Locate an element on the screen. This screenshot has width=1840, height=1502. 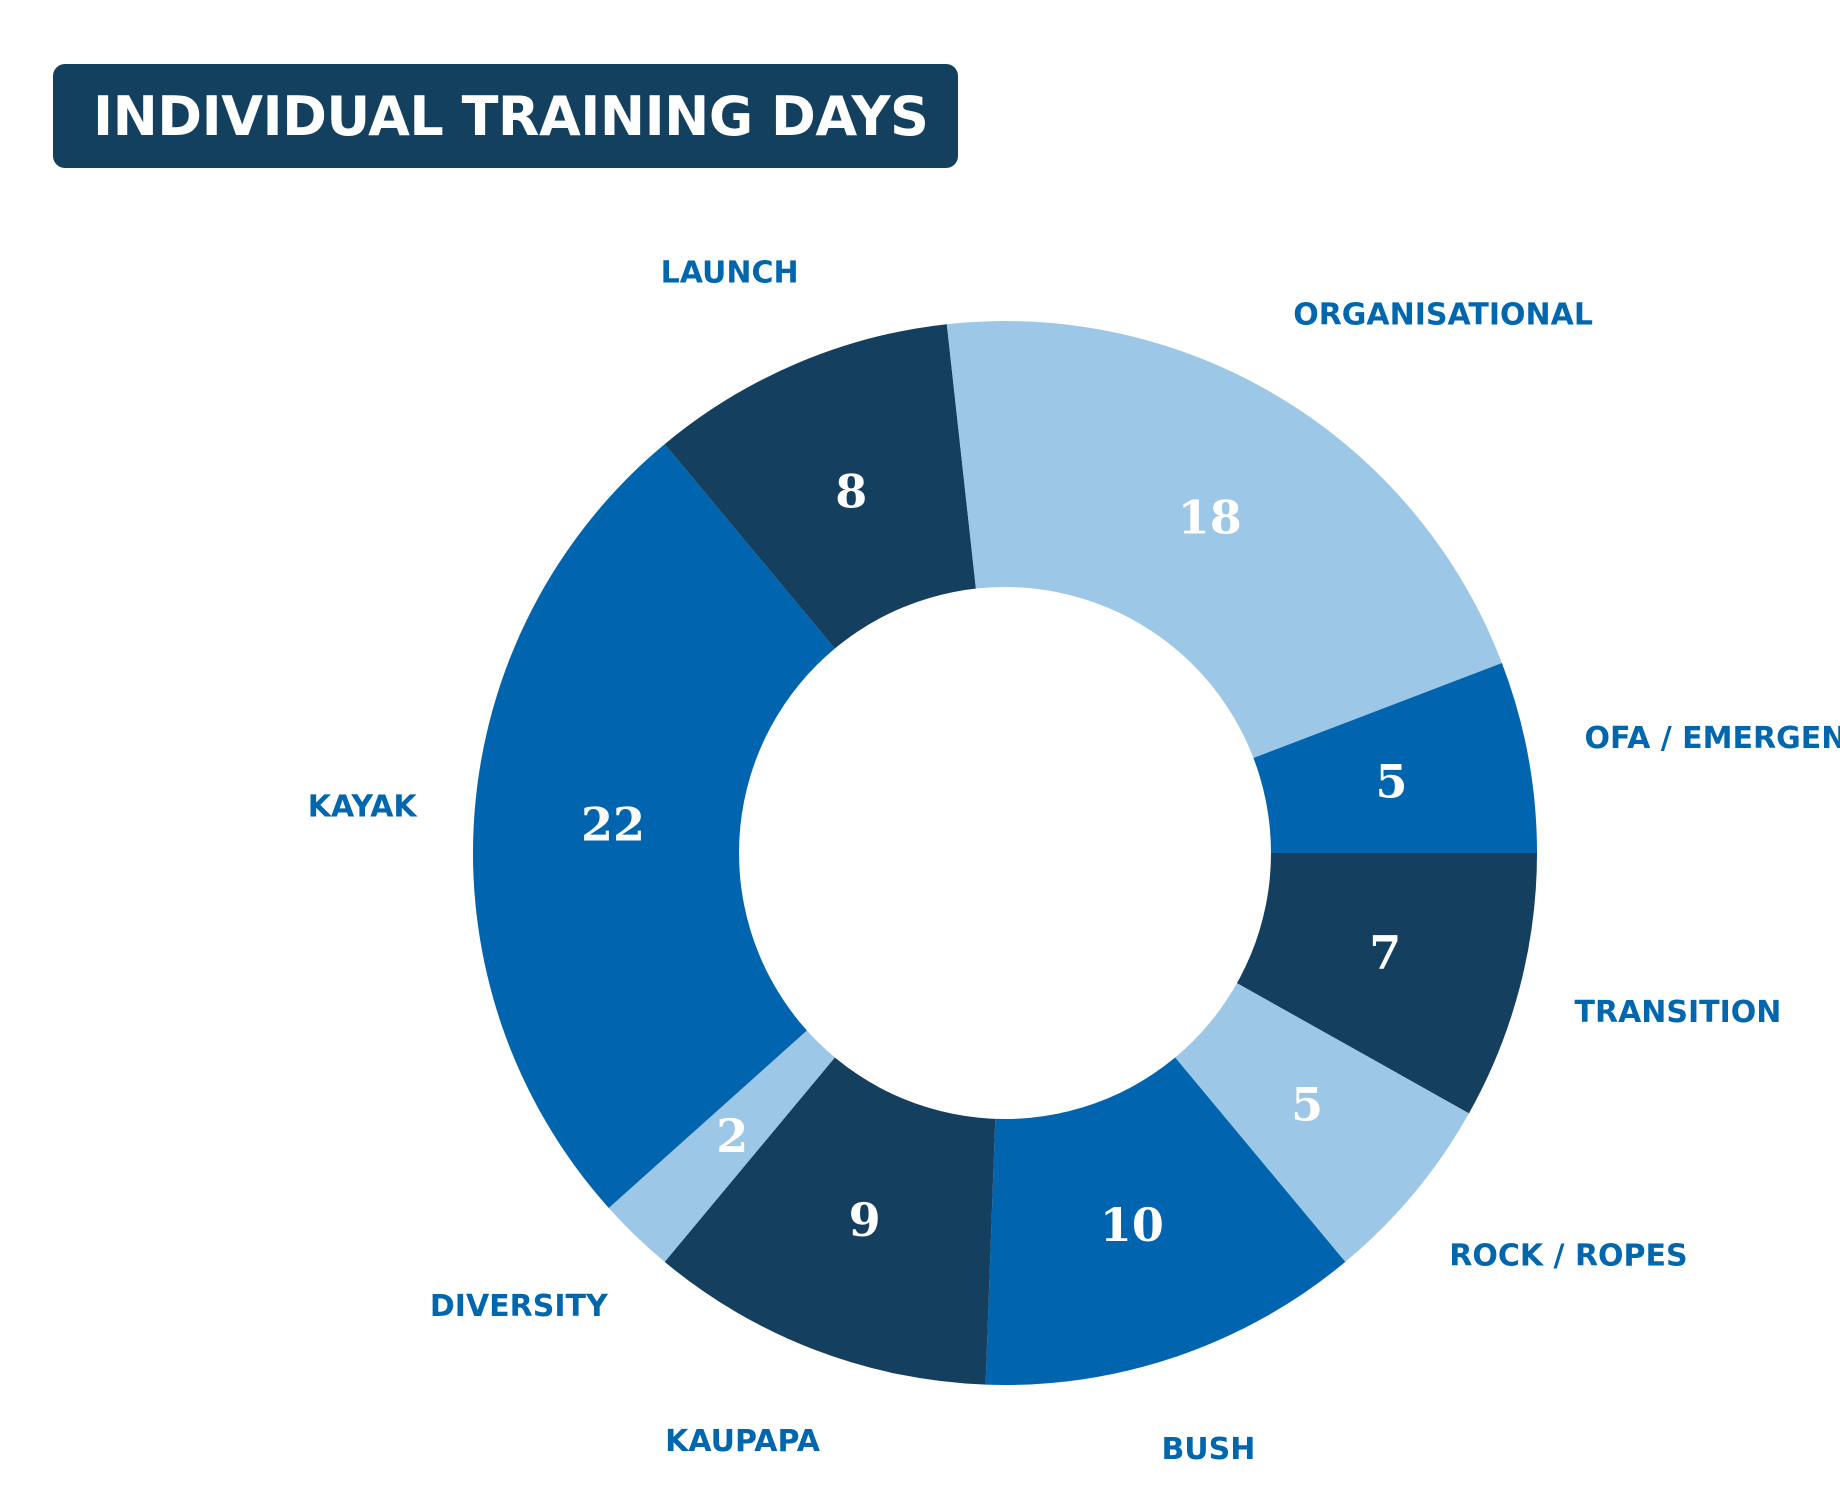
category-label-launch: LAUNCH is located at coordinates (730, 273).